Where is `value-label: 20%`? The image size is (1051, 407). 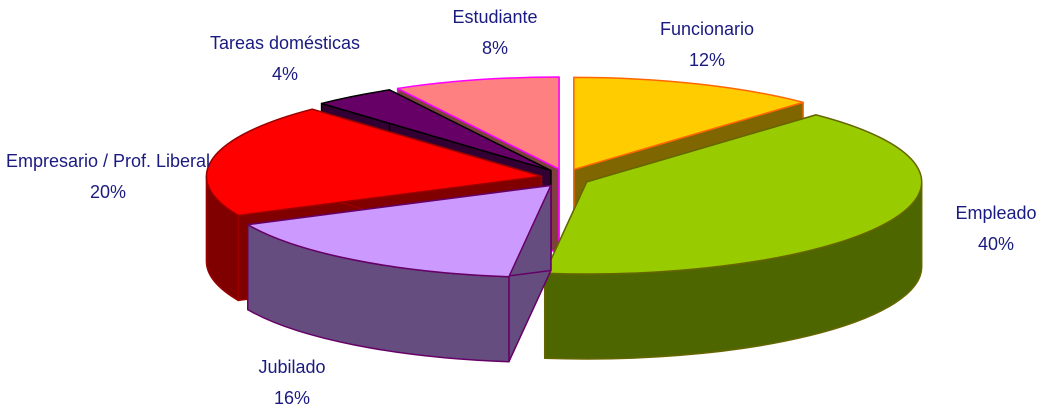
value-label: 20% is located at coordinates (108, 192).